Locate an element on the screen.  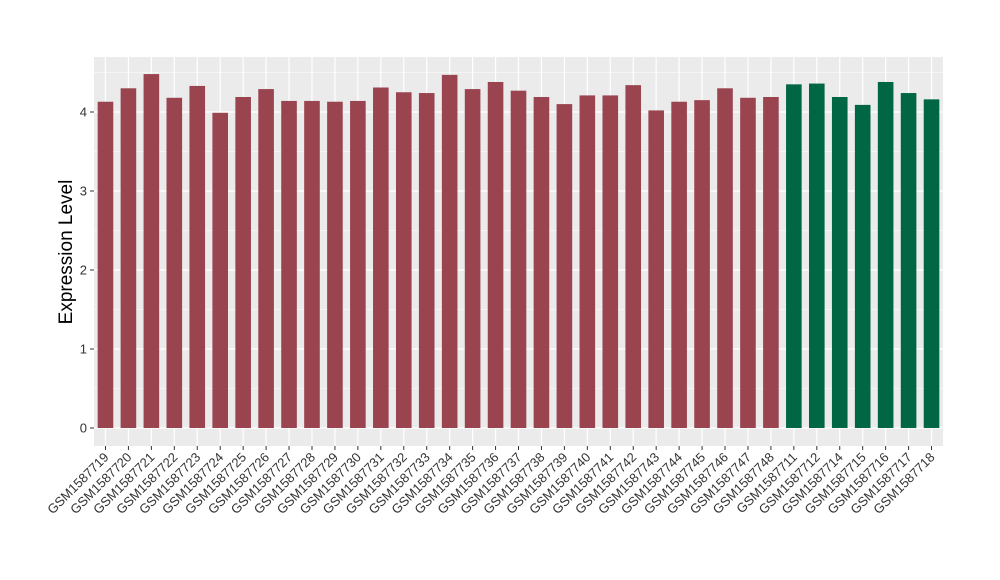
bar-GSM1587747 is located at coordinates (748, 262).